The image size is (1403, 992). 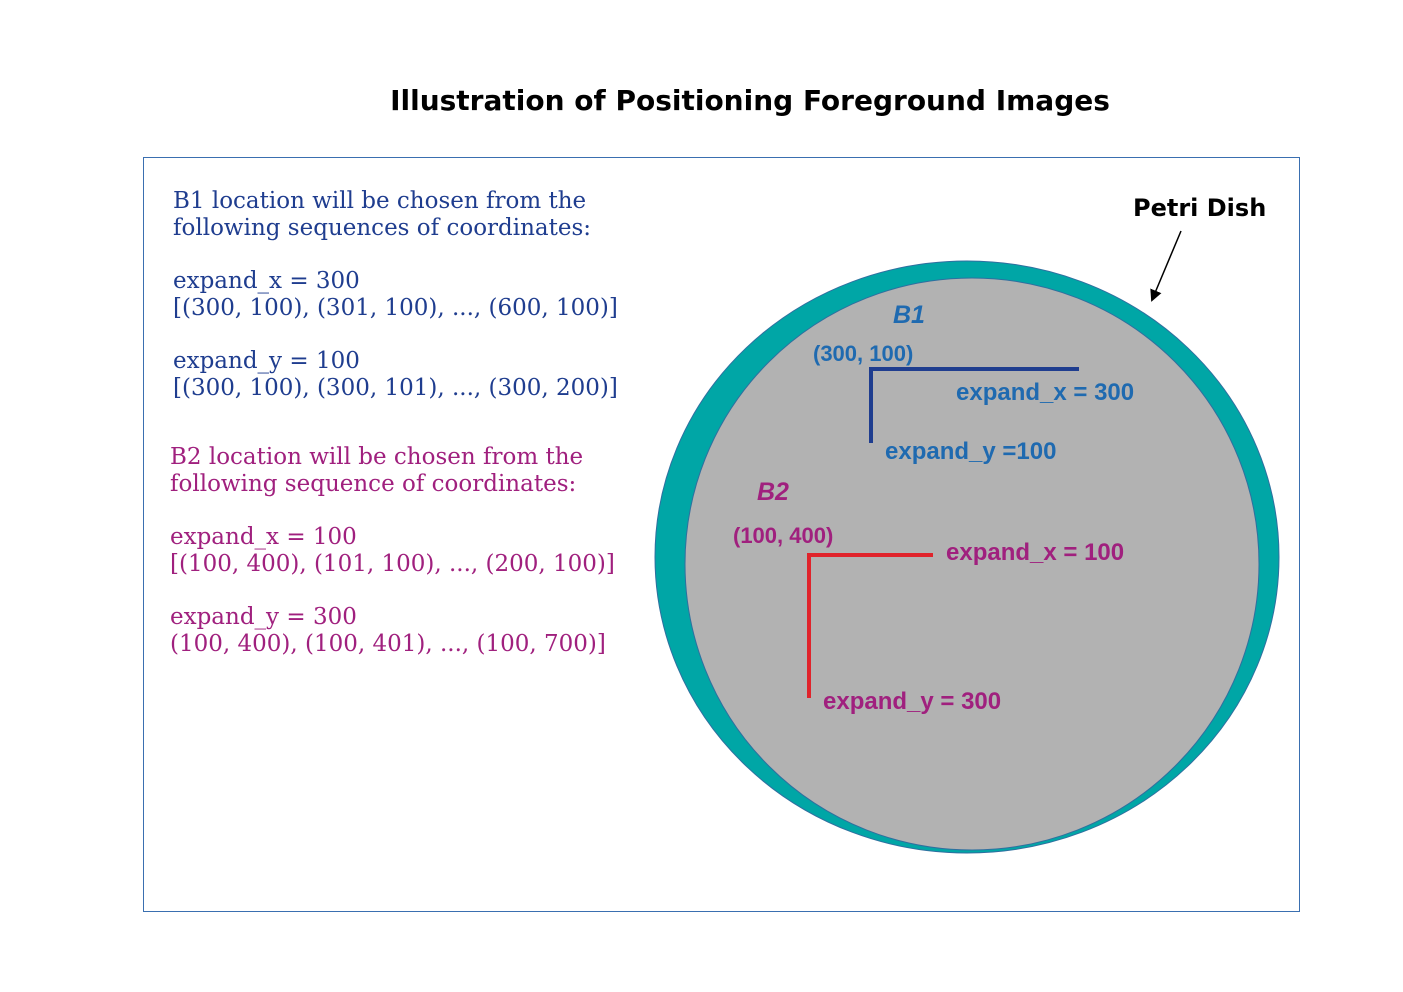 I want to click on b2-expand-y-label: expand_y = 300, so click(x=263, y=617).